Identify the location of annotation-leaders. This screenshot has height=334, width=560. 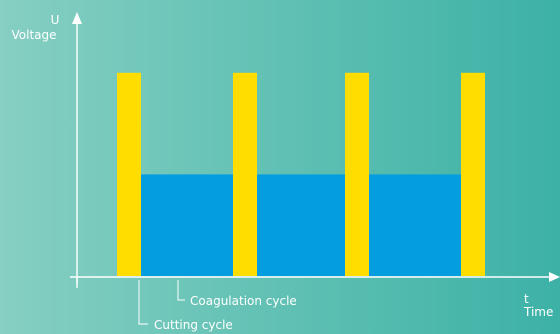
(161, 302).